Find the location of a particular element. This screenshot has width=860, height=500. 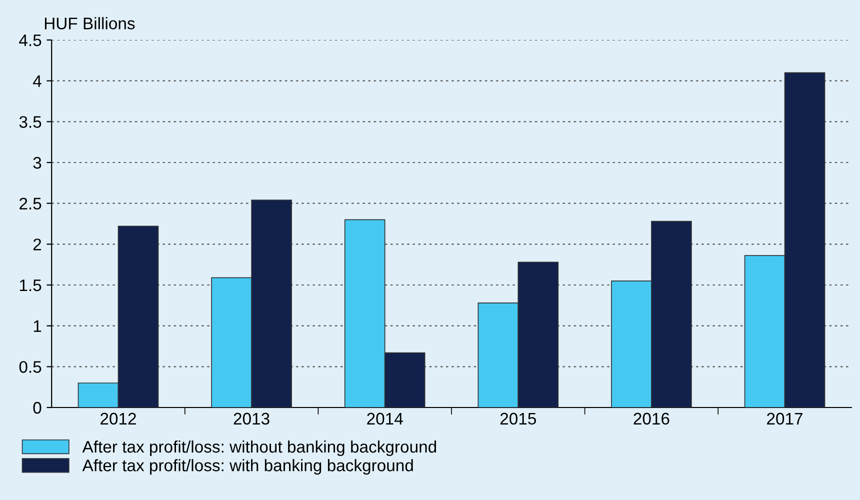

y-axis-title: HUF Billions is located at coordinates (89, 23).